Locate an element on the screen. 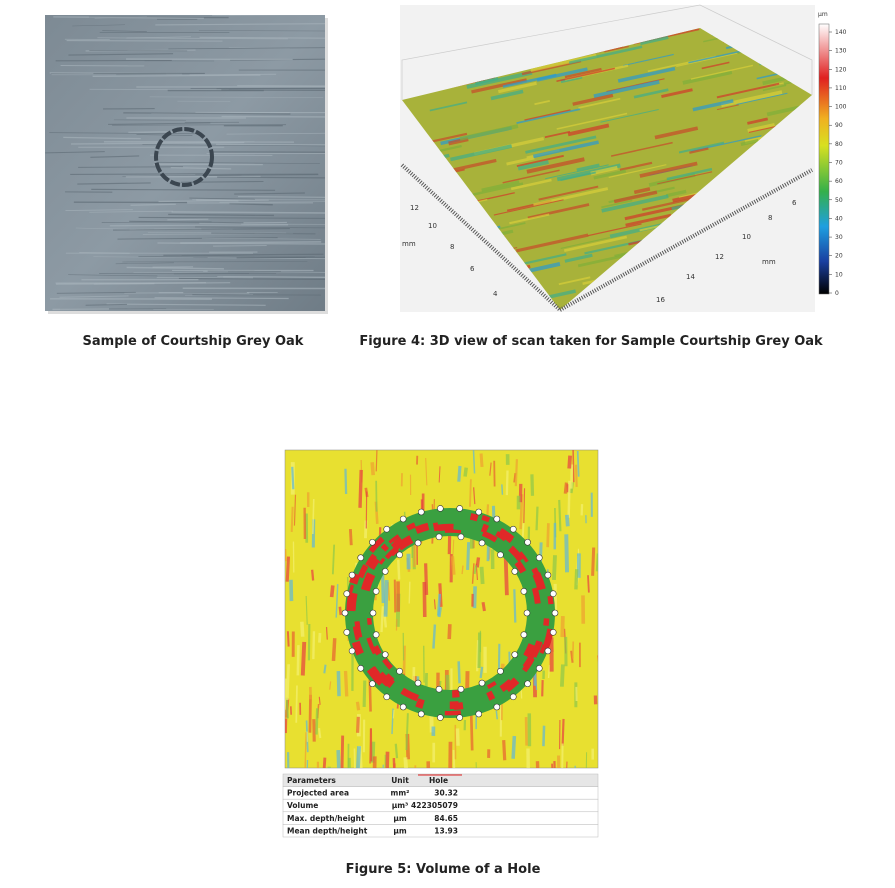 The height and width of the screenshot is (888, 895). axis-ruler is located at coordinates (686, 240).